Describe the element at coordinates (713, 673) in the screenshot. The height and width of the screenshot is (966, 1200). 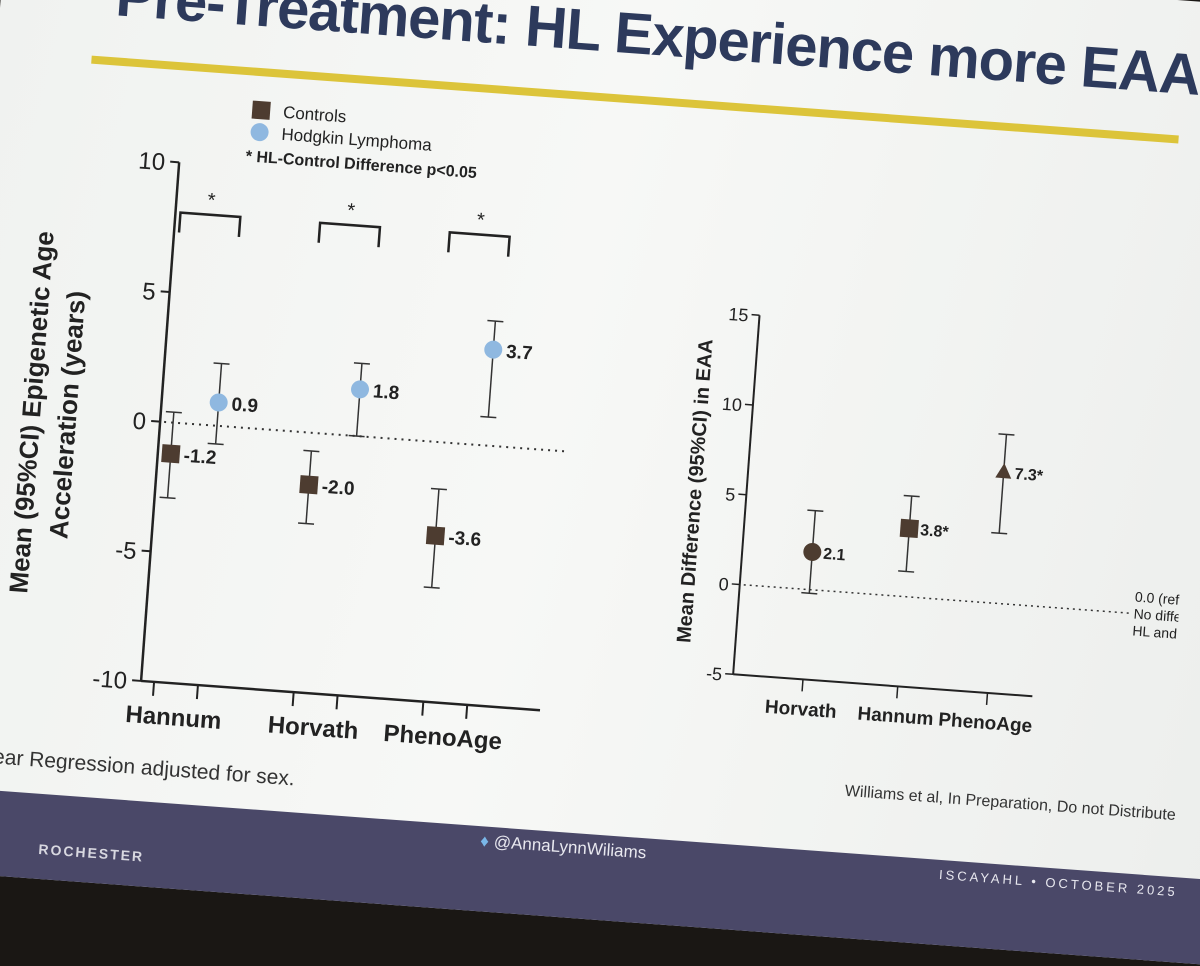
I see `y-tick-label-2: -5` at that location.